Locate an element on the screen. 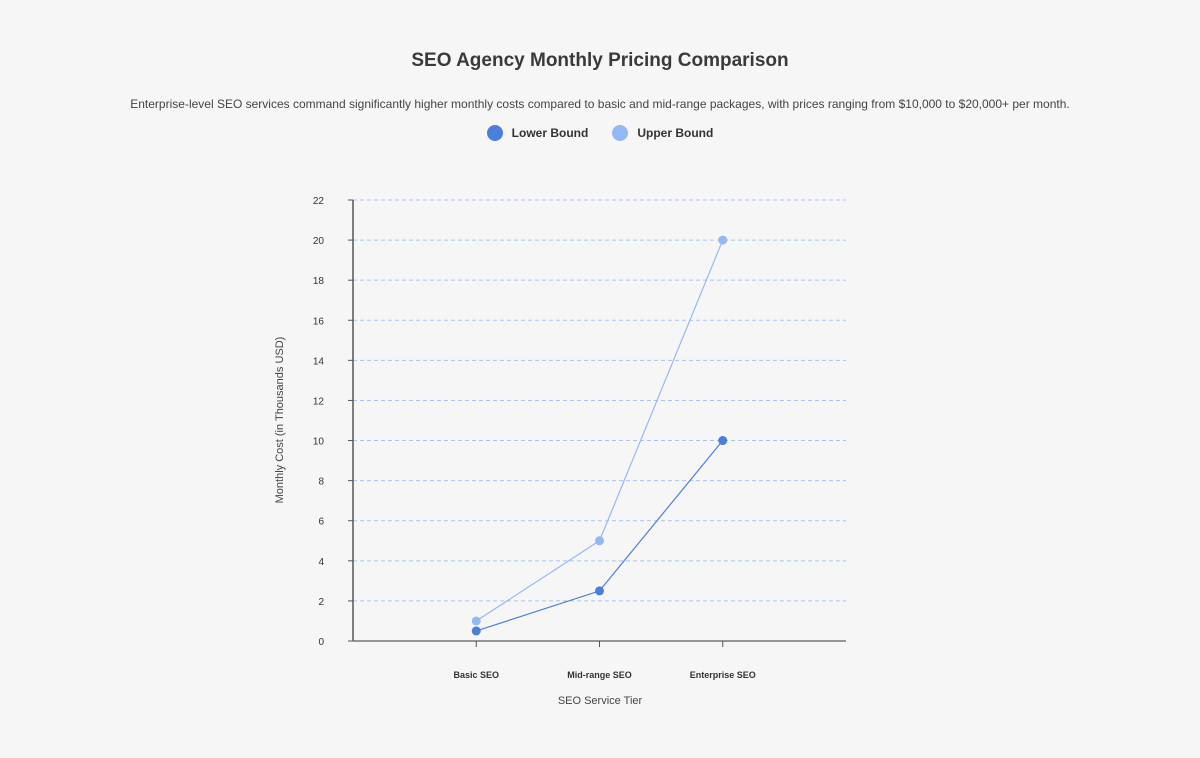 The height and width of the screenshot is (758, 1200). y-tick-label: 14 is located at coordinates (319, 361).